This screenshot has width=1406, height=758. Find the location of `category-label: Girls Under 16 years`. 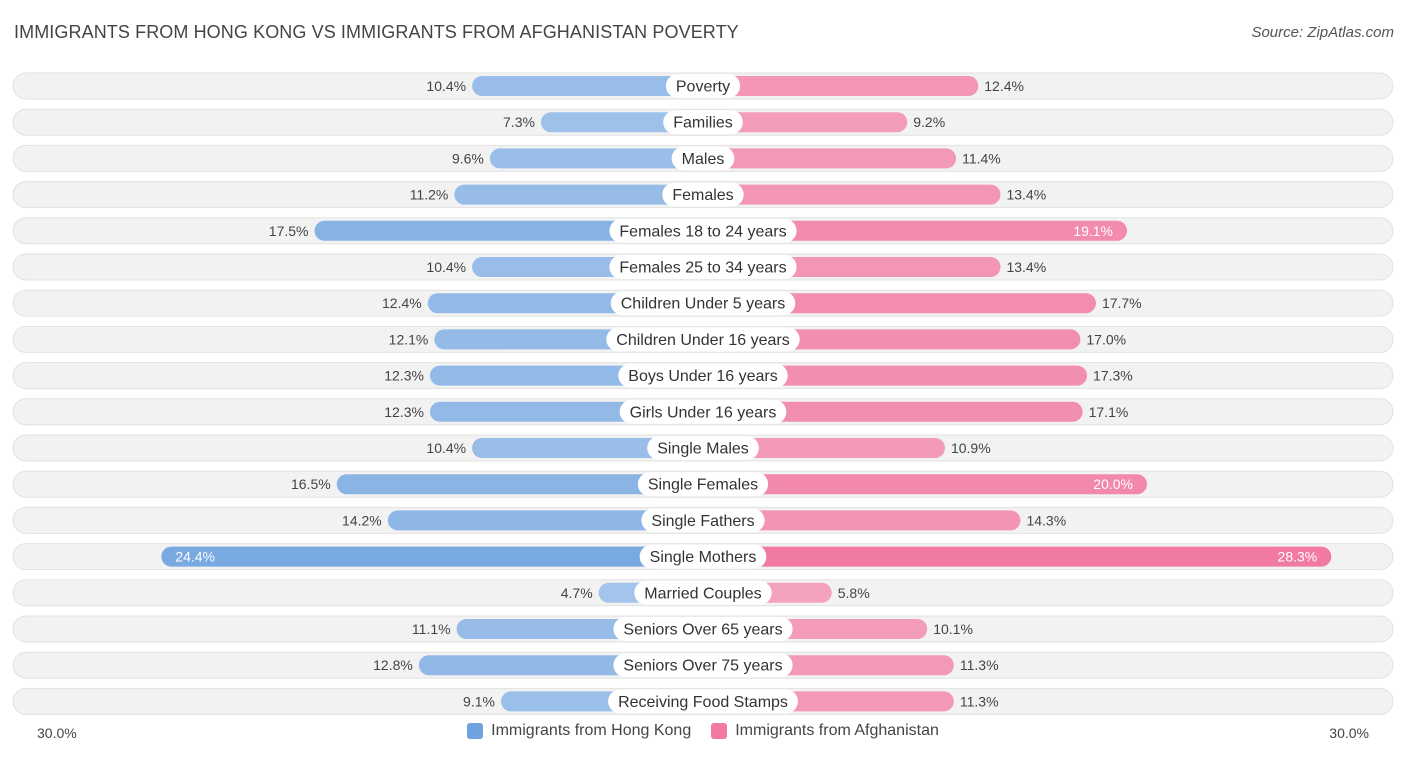

category-label: Girls Under 16 years is located at coordinates (703, 412).